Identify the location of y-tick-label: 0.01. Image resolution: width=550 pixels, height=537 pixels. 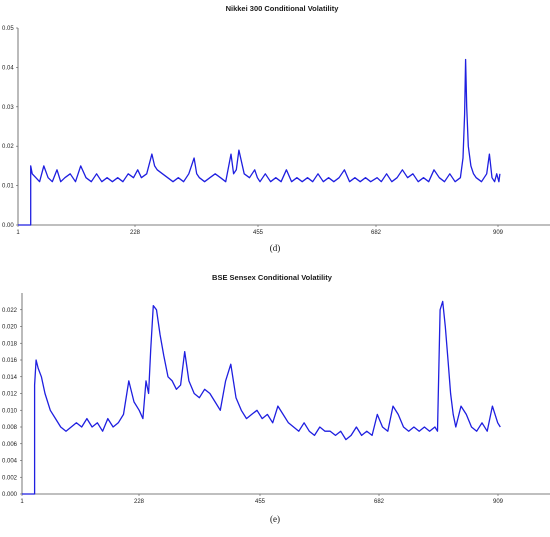
(8, 187).